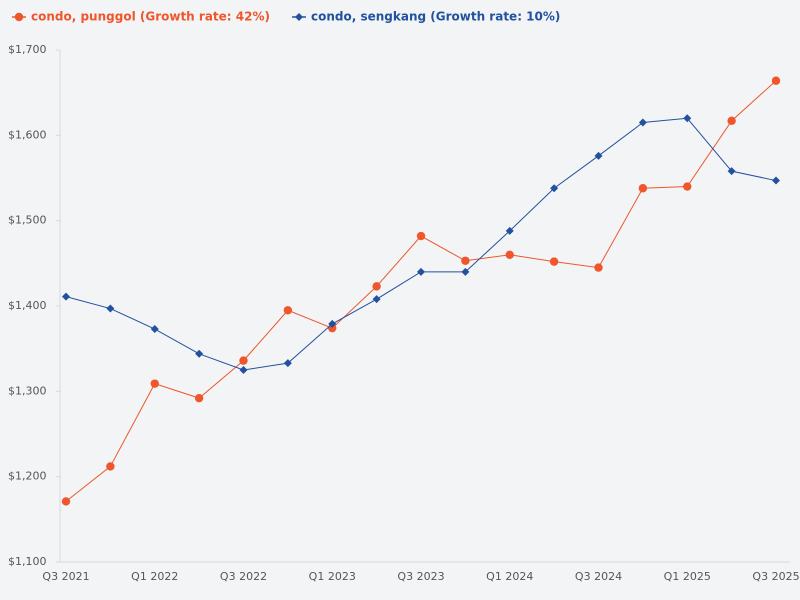 The width and height of the screenshot is (800, 600). Describe the element at coordinates (27, 134) in the screenshot. I see `y-tick-label: $1,600` at that location.